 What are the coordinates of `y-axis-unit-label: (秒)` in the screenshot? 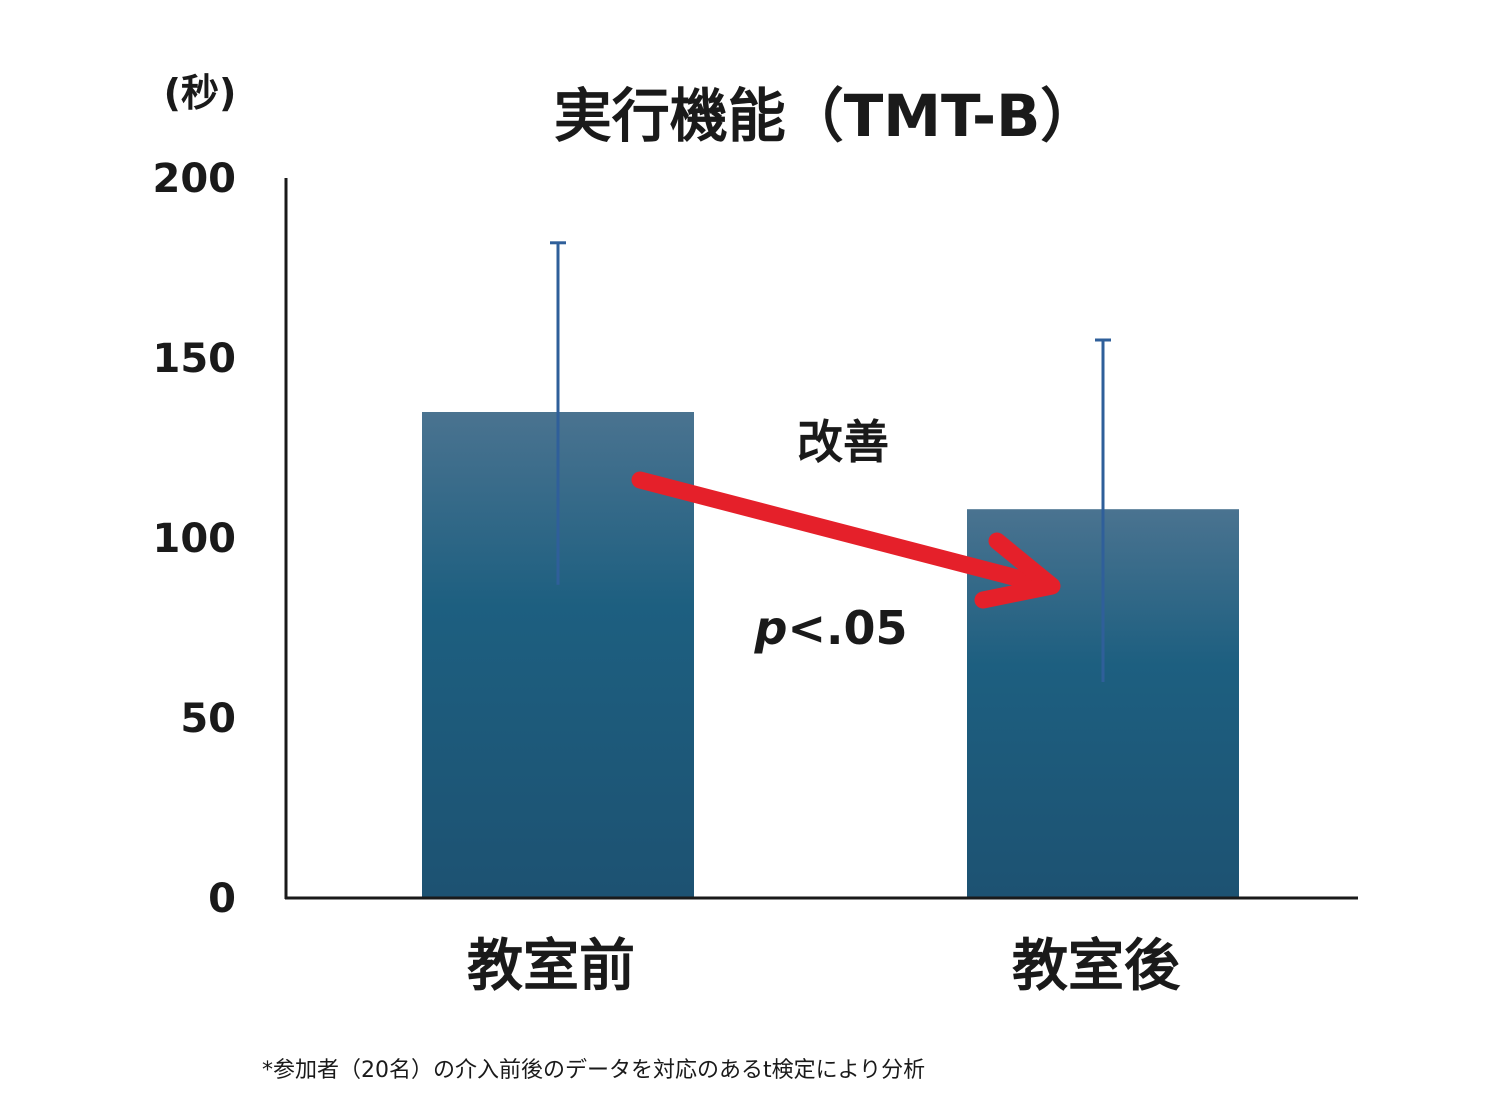 It's located at (200, 93).